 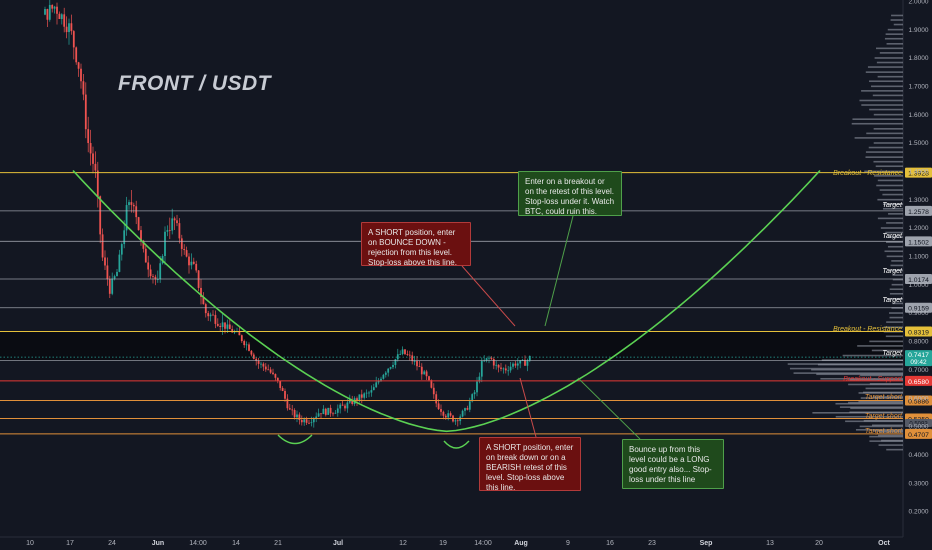 I want to click on price-tag-text: 1.3928, so click(x=918, y=174).